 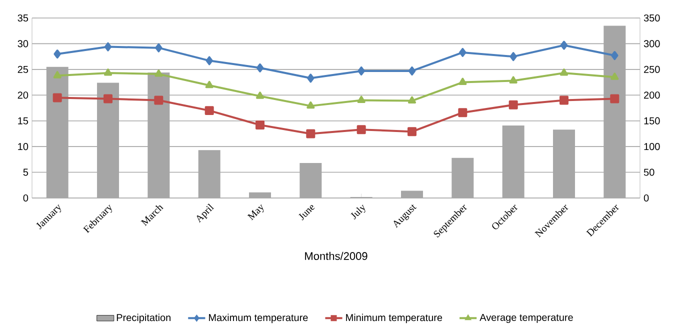 I want to click on y-tick-label: 0, so click(x=25, y=198).